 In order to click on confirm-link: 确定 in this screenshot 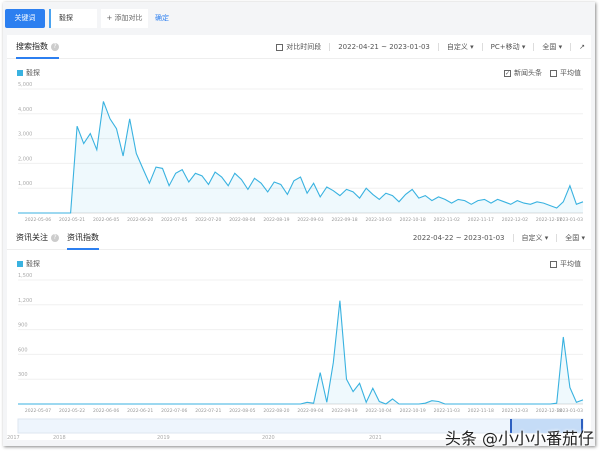, I will do `click(162, 18)`.